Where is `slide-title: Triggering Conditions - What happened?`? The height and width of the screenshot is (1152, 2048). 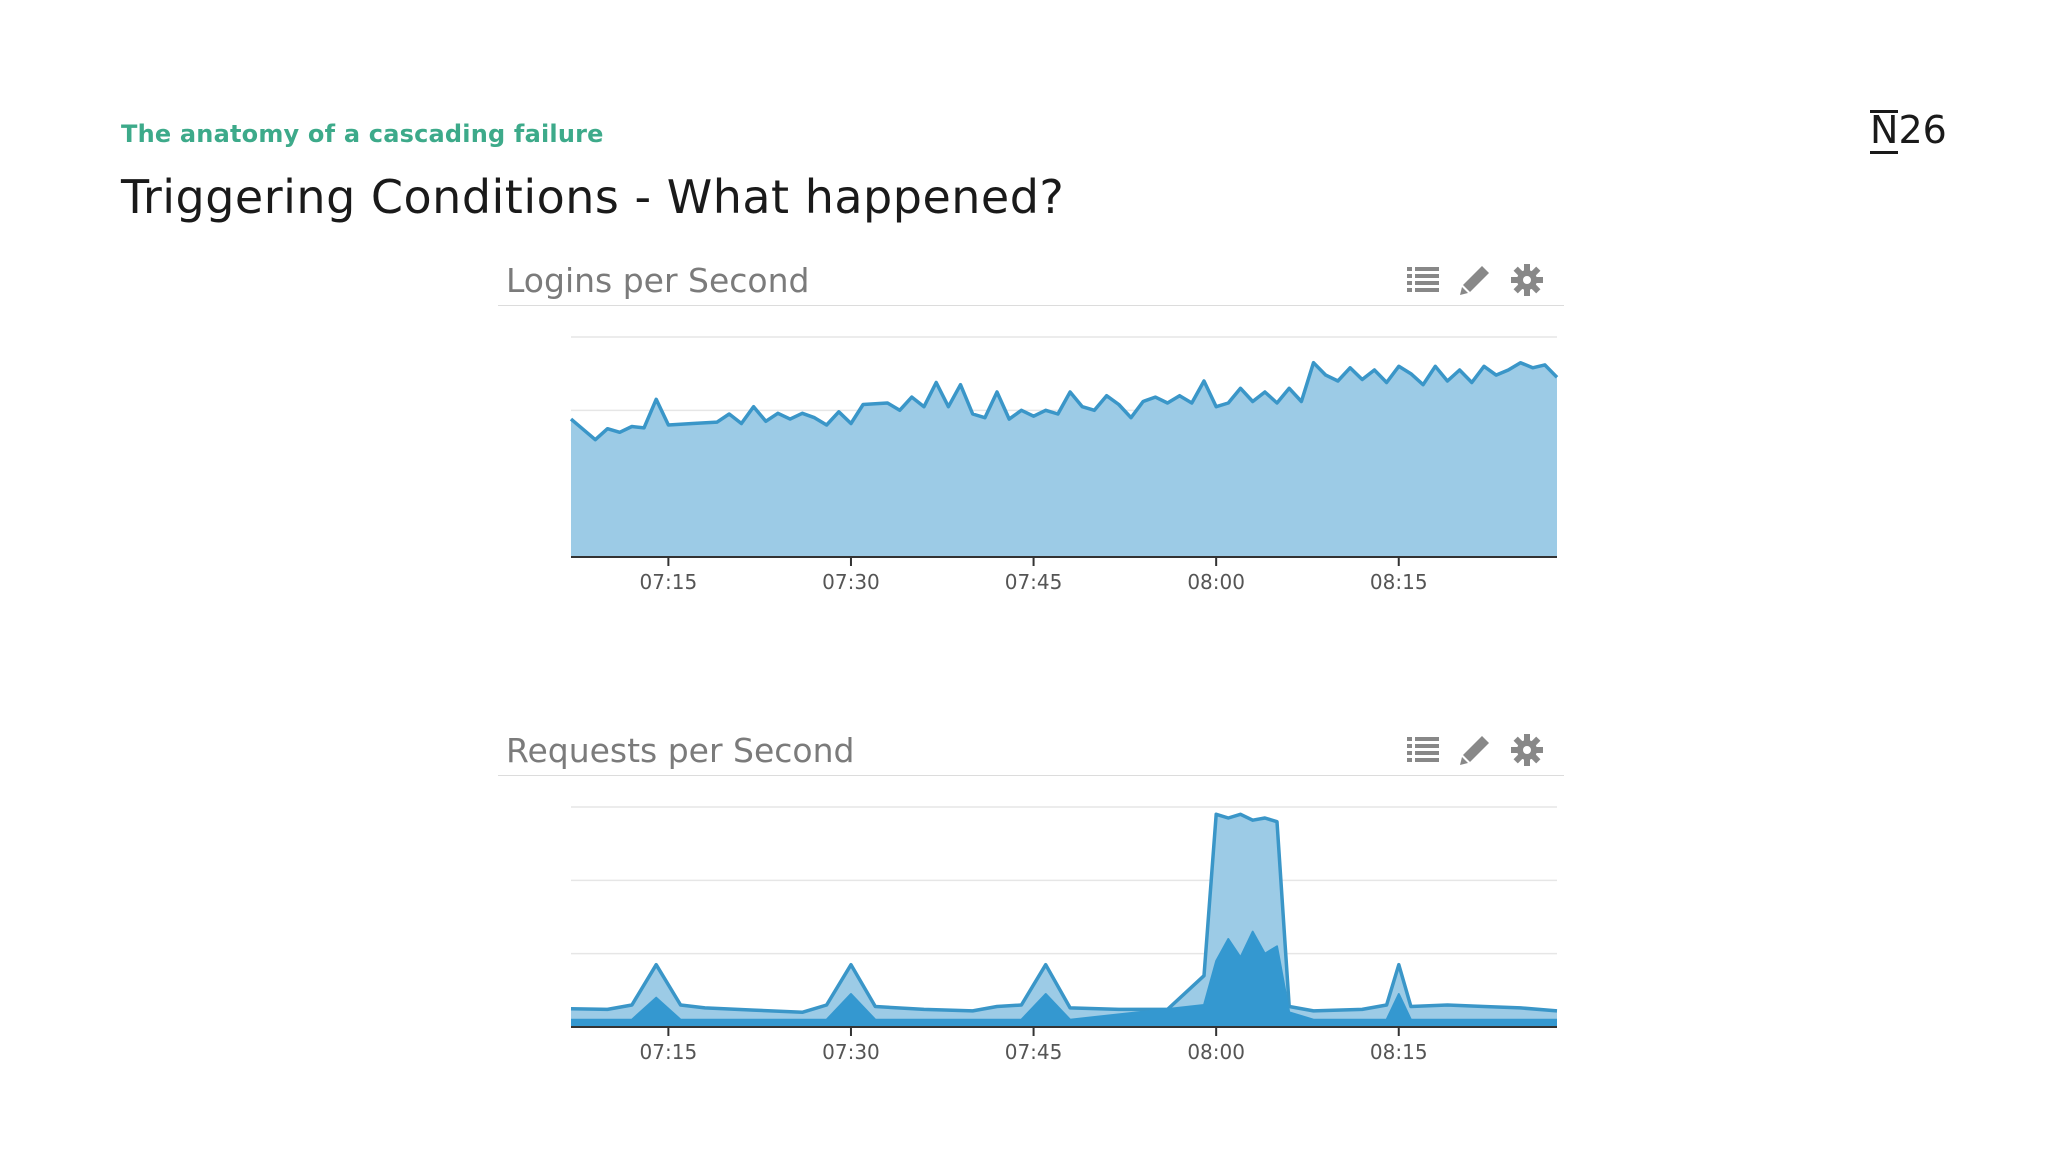 slide-title: Triggering Conditions - What happened? is located at coordinates (593, 197).